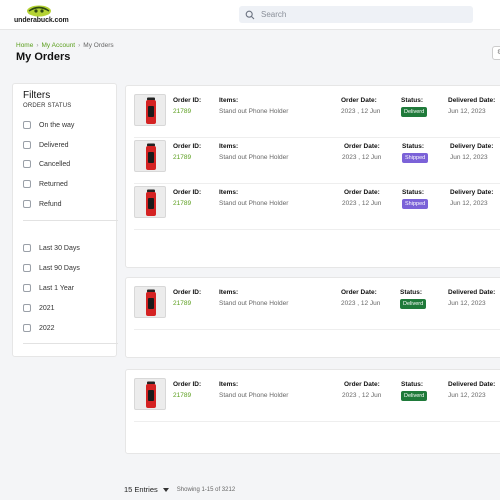 The width and height of the screenshot is (500, 500). I want to click on filter-label: Delivered, so click(54, 145).